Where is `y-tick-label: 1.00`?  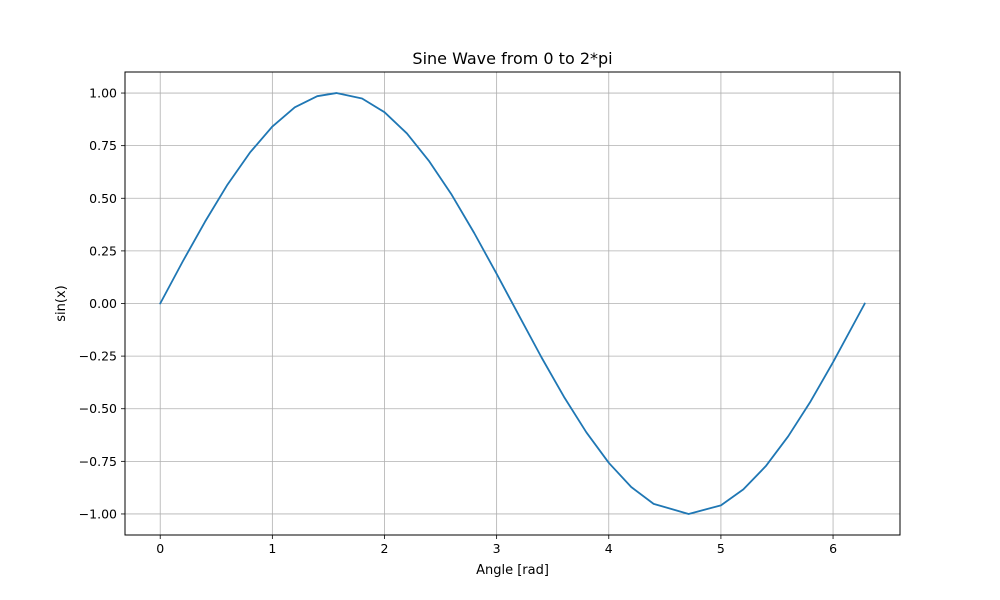 y-tick-label: 1.00 is located at coordinates (103, 93).